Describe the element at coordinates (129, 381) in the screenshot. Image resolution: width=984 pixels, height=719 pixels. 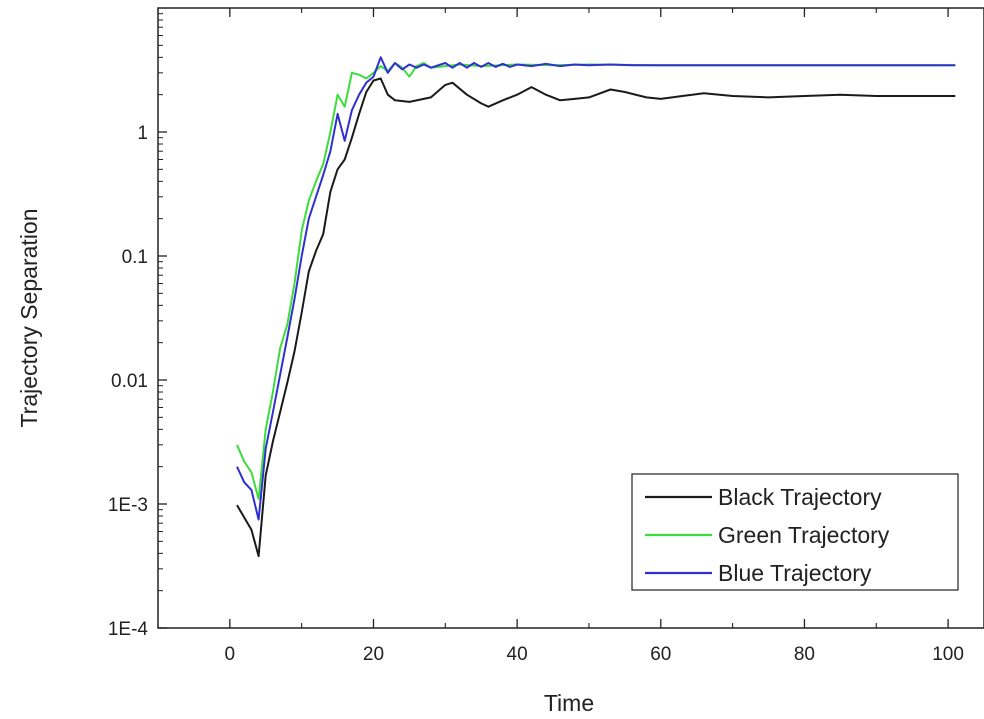
I see `y-tick-label: 0.01` at that location.